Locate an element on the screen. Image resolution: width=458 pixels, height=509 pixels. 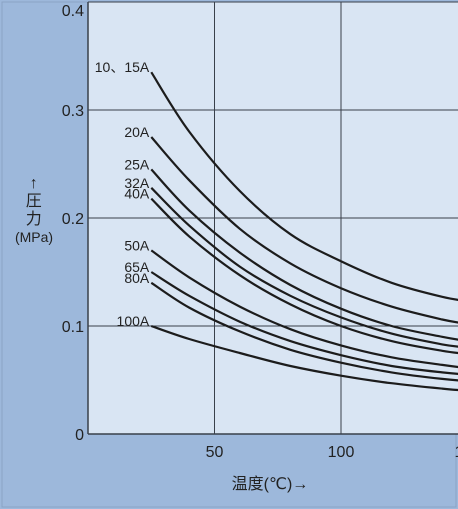
y-axis-label-arrow: ↑ is located at coordinates (34, 183).